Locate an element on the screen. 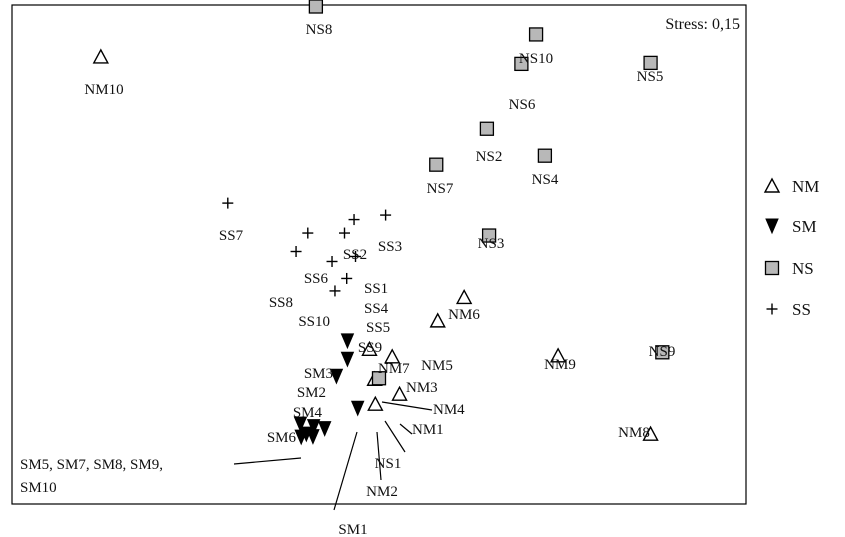 The width and height of the screenshot is (845, 537). point-ns7 is located at coordinates (436, 164).